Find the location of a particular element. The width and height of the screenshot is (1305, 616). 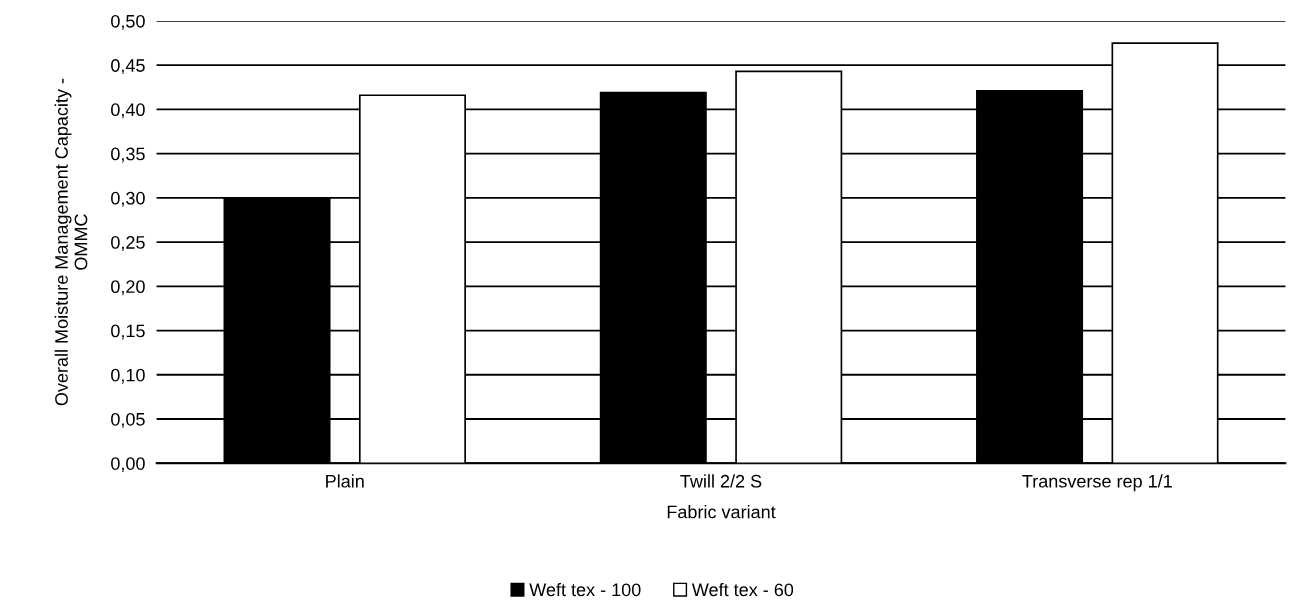

x-axis-title: Fabric variant is located at coordinates (721, 512).